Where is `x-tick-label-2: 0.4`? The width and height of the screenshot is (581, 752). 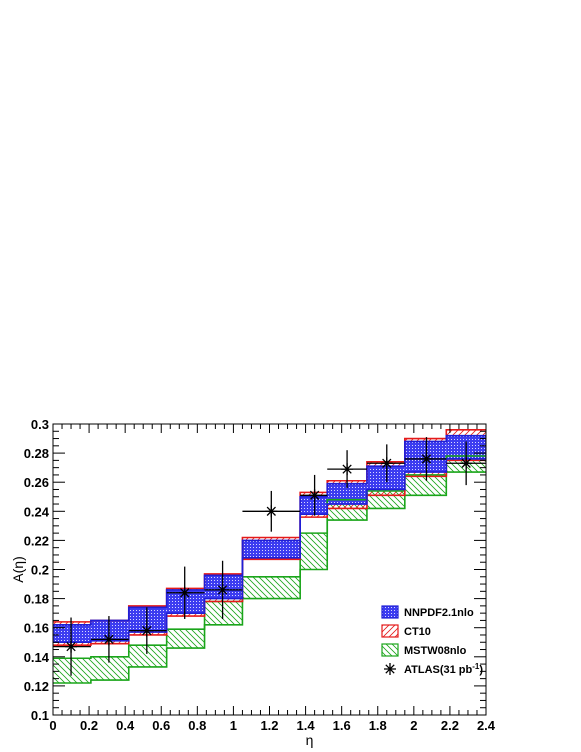
x-tick-label-2: 0.4 is located at coordinates (125, 725).